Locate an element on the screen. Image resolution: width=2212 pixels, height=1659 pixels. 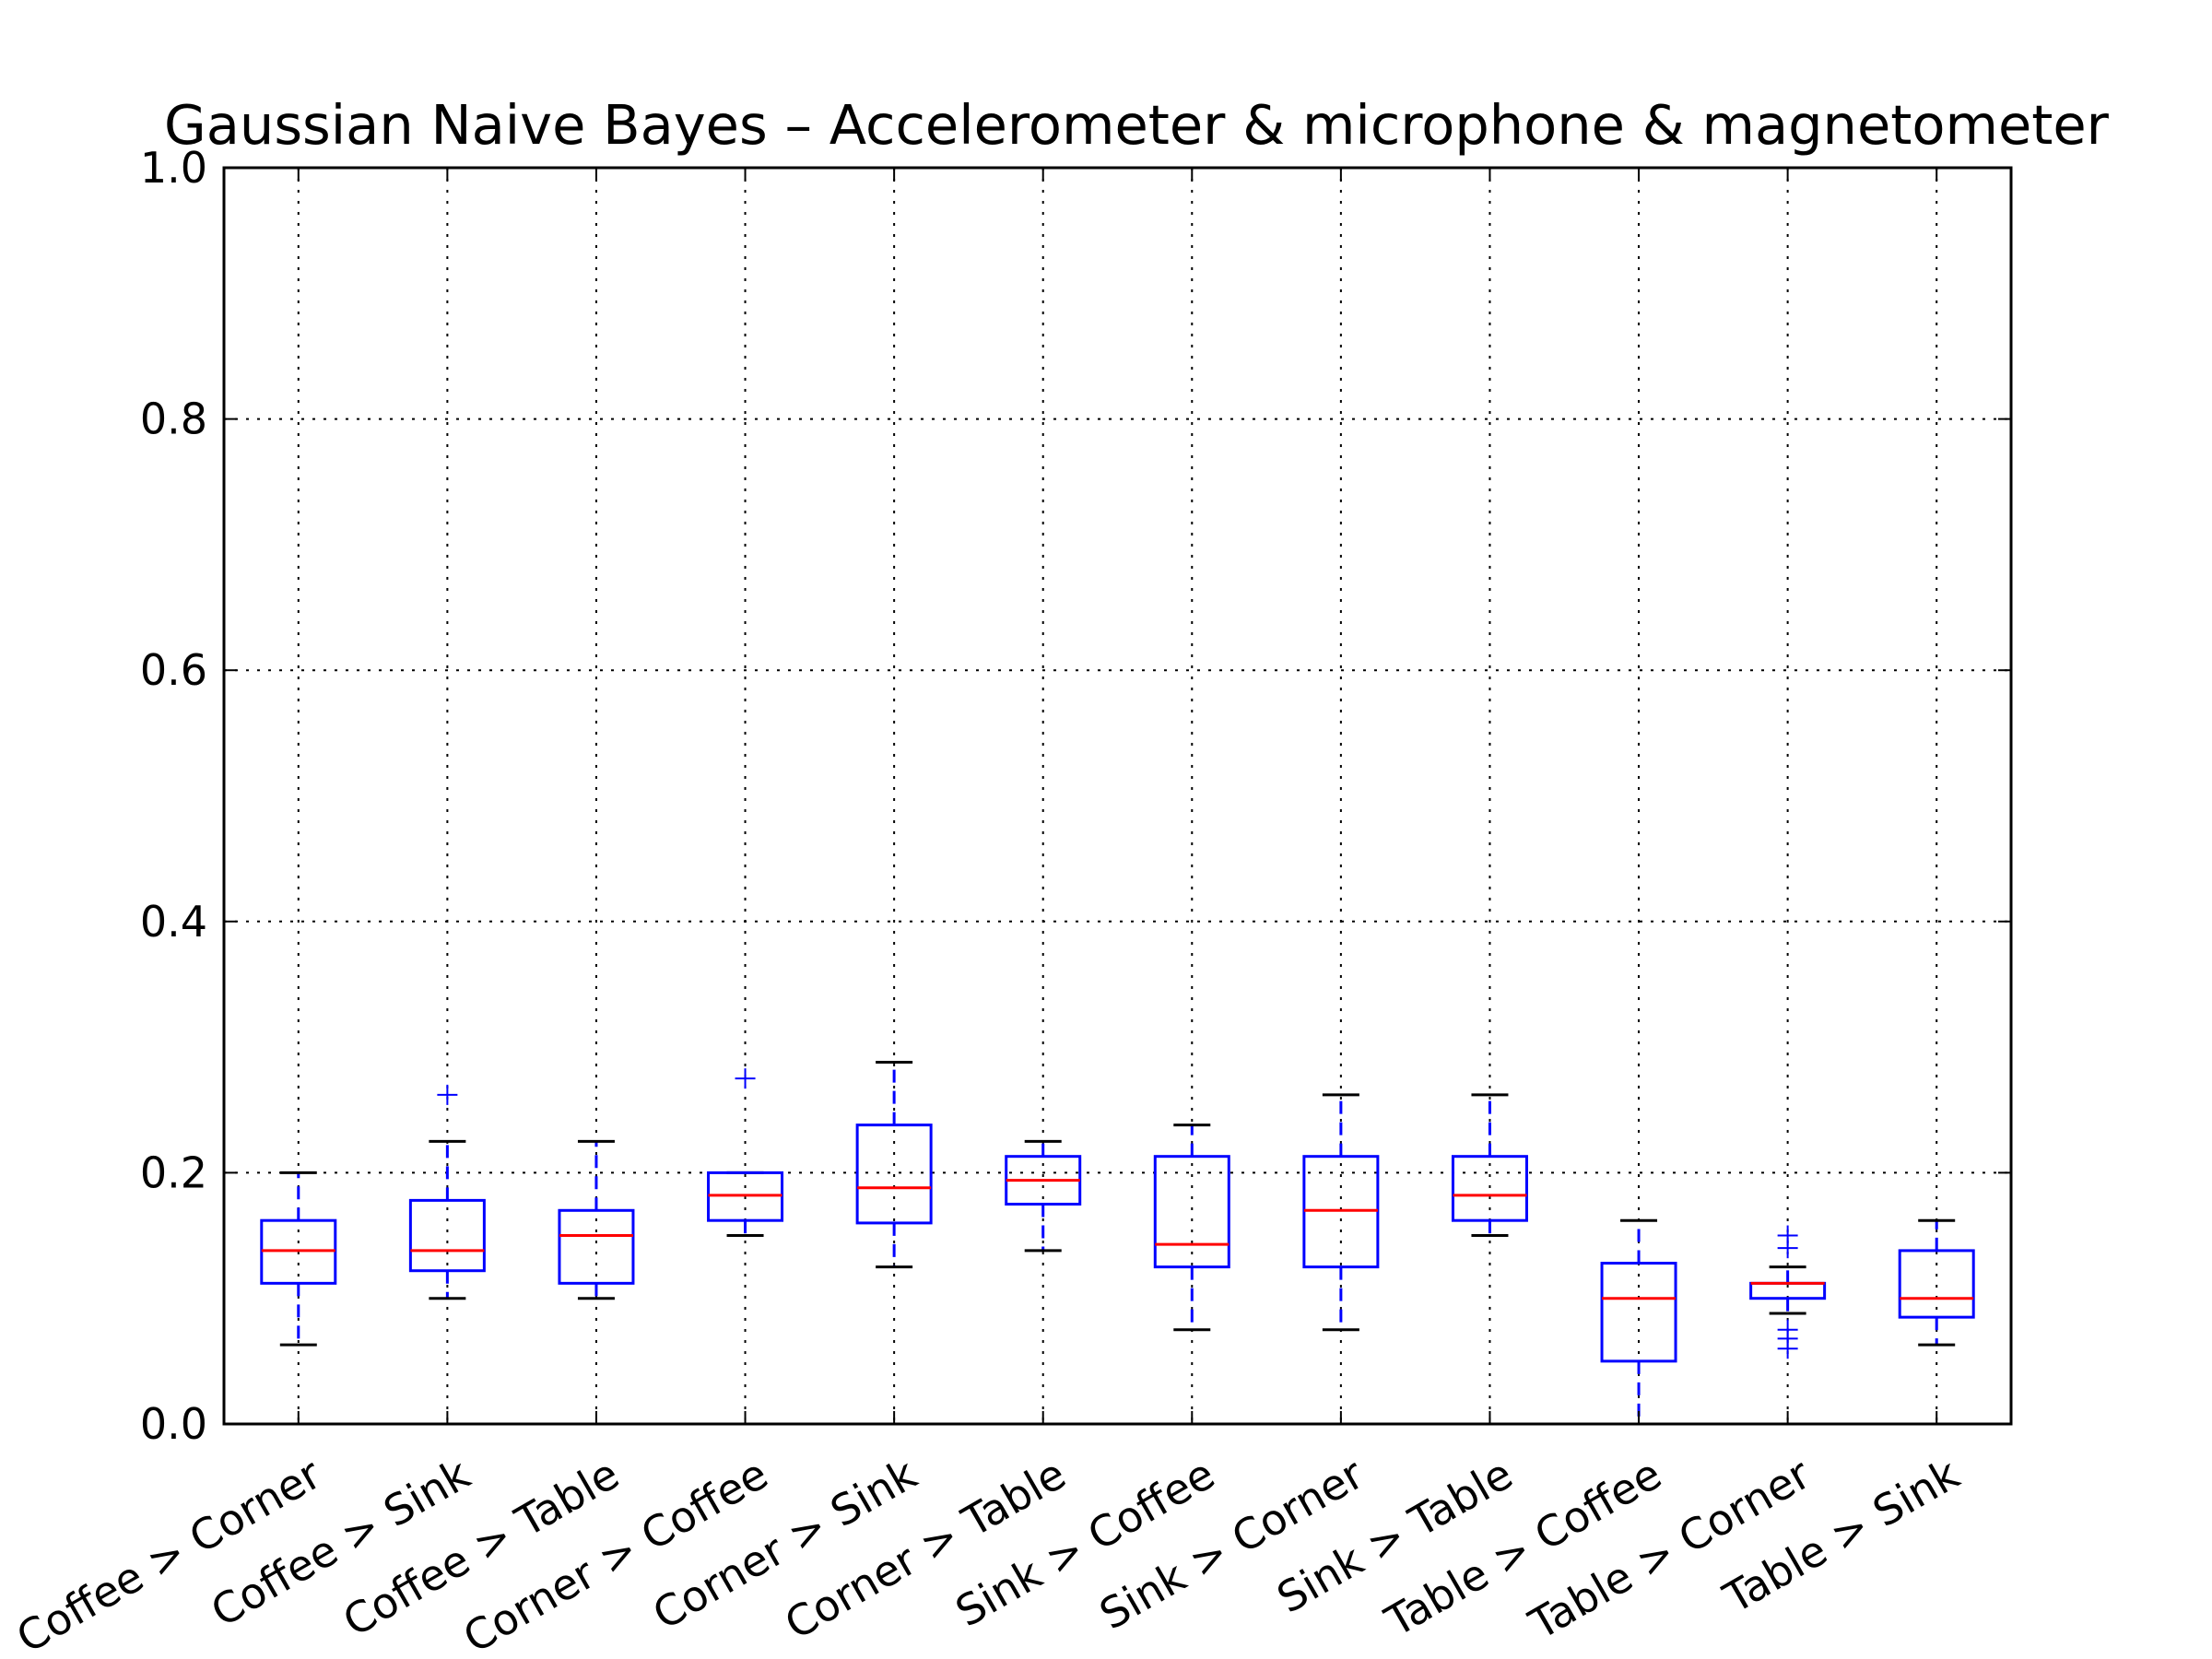
y-tick-label: 1.0 is located at coordinates (173, 168).